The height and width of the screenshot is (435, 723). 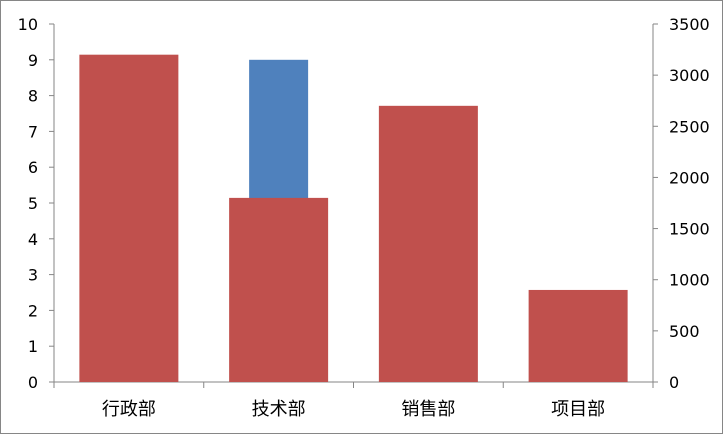 What do you see at coordinates (33, 203) in the screenshot?
I see `left-tick-label: 5` at bounding box center [33, 203].